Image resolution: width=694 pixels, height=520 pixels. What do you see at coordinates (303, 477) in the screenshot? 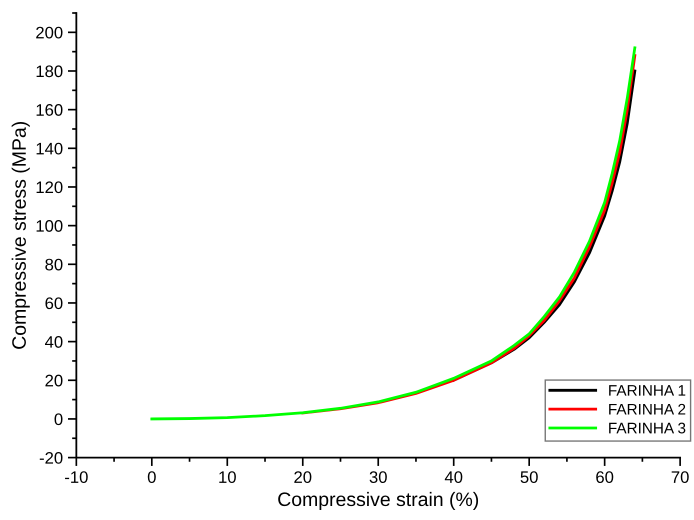
I see `x-tick-label: 20` at bounding box center [303, 477].